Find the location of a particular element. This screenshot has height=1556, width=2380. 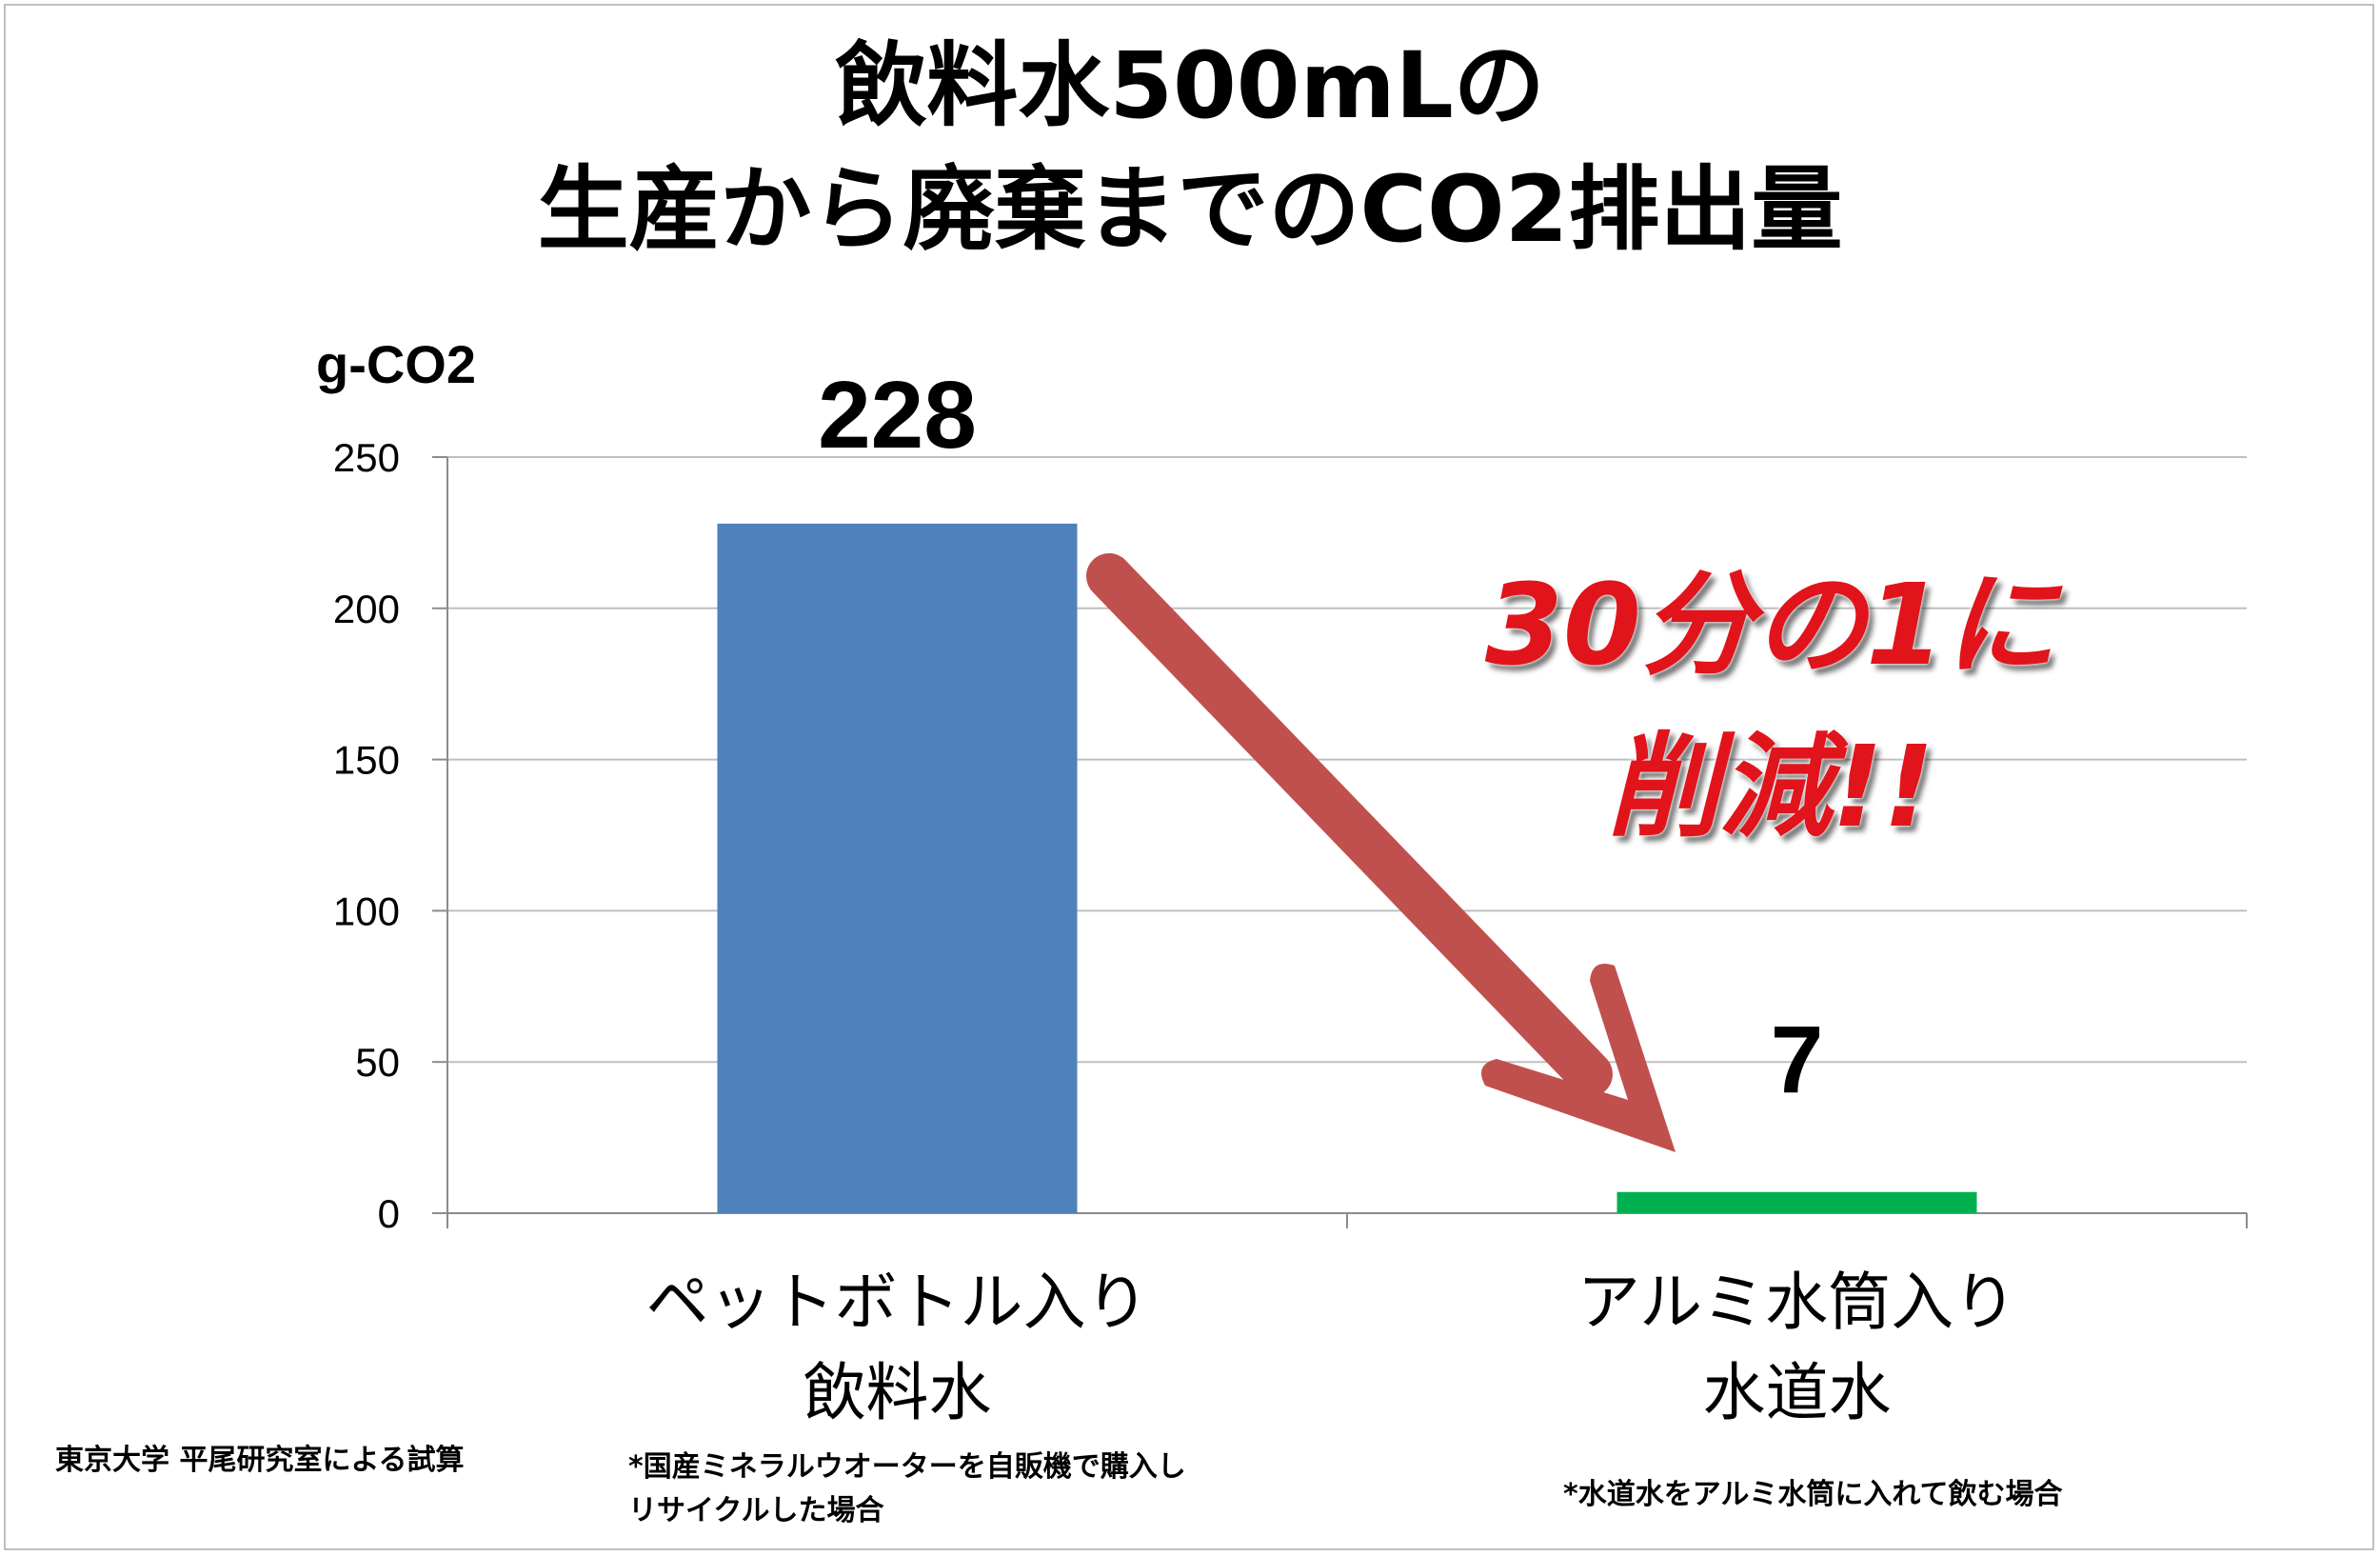

y-axis-label: g-CO2 is located at coordinates (396, 364).